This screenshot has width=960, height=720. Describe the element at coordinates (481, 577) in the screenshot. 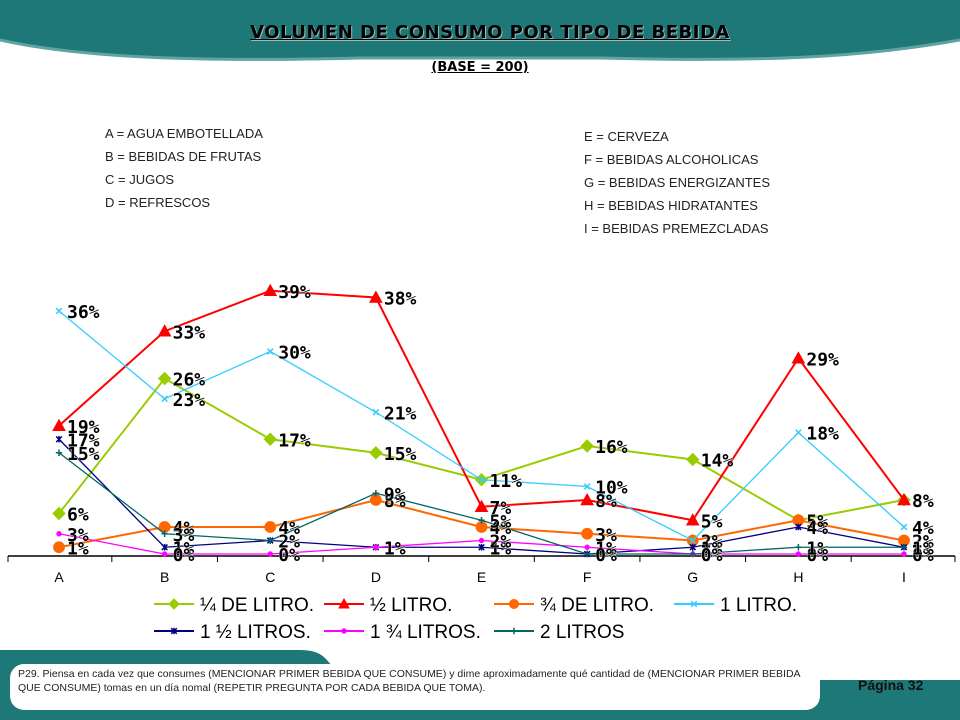

I see `x-tick-label-e: E` at that location.